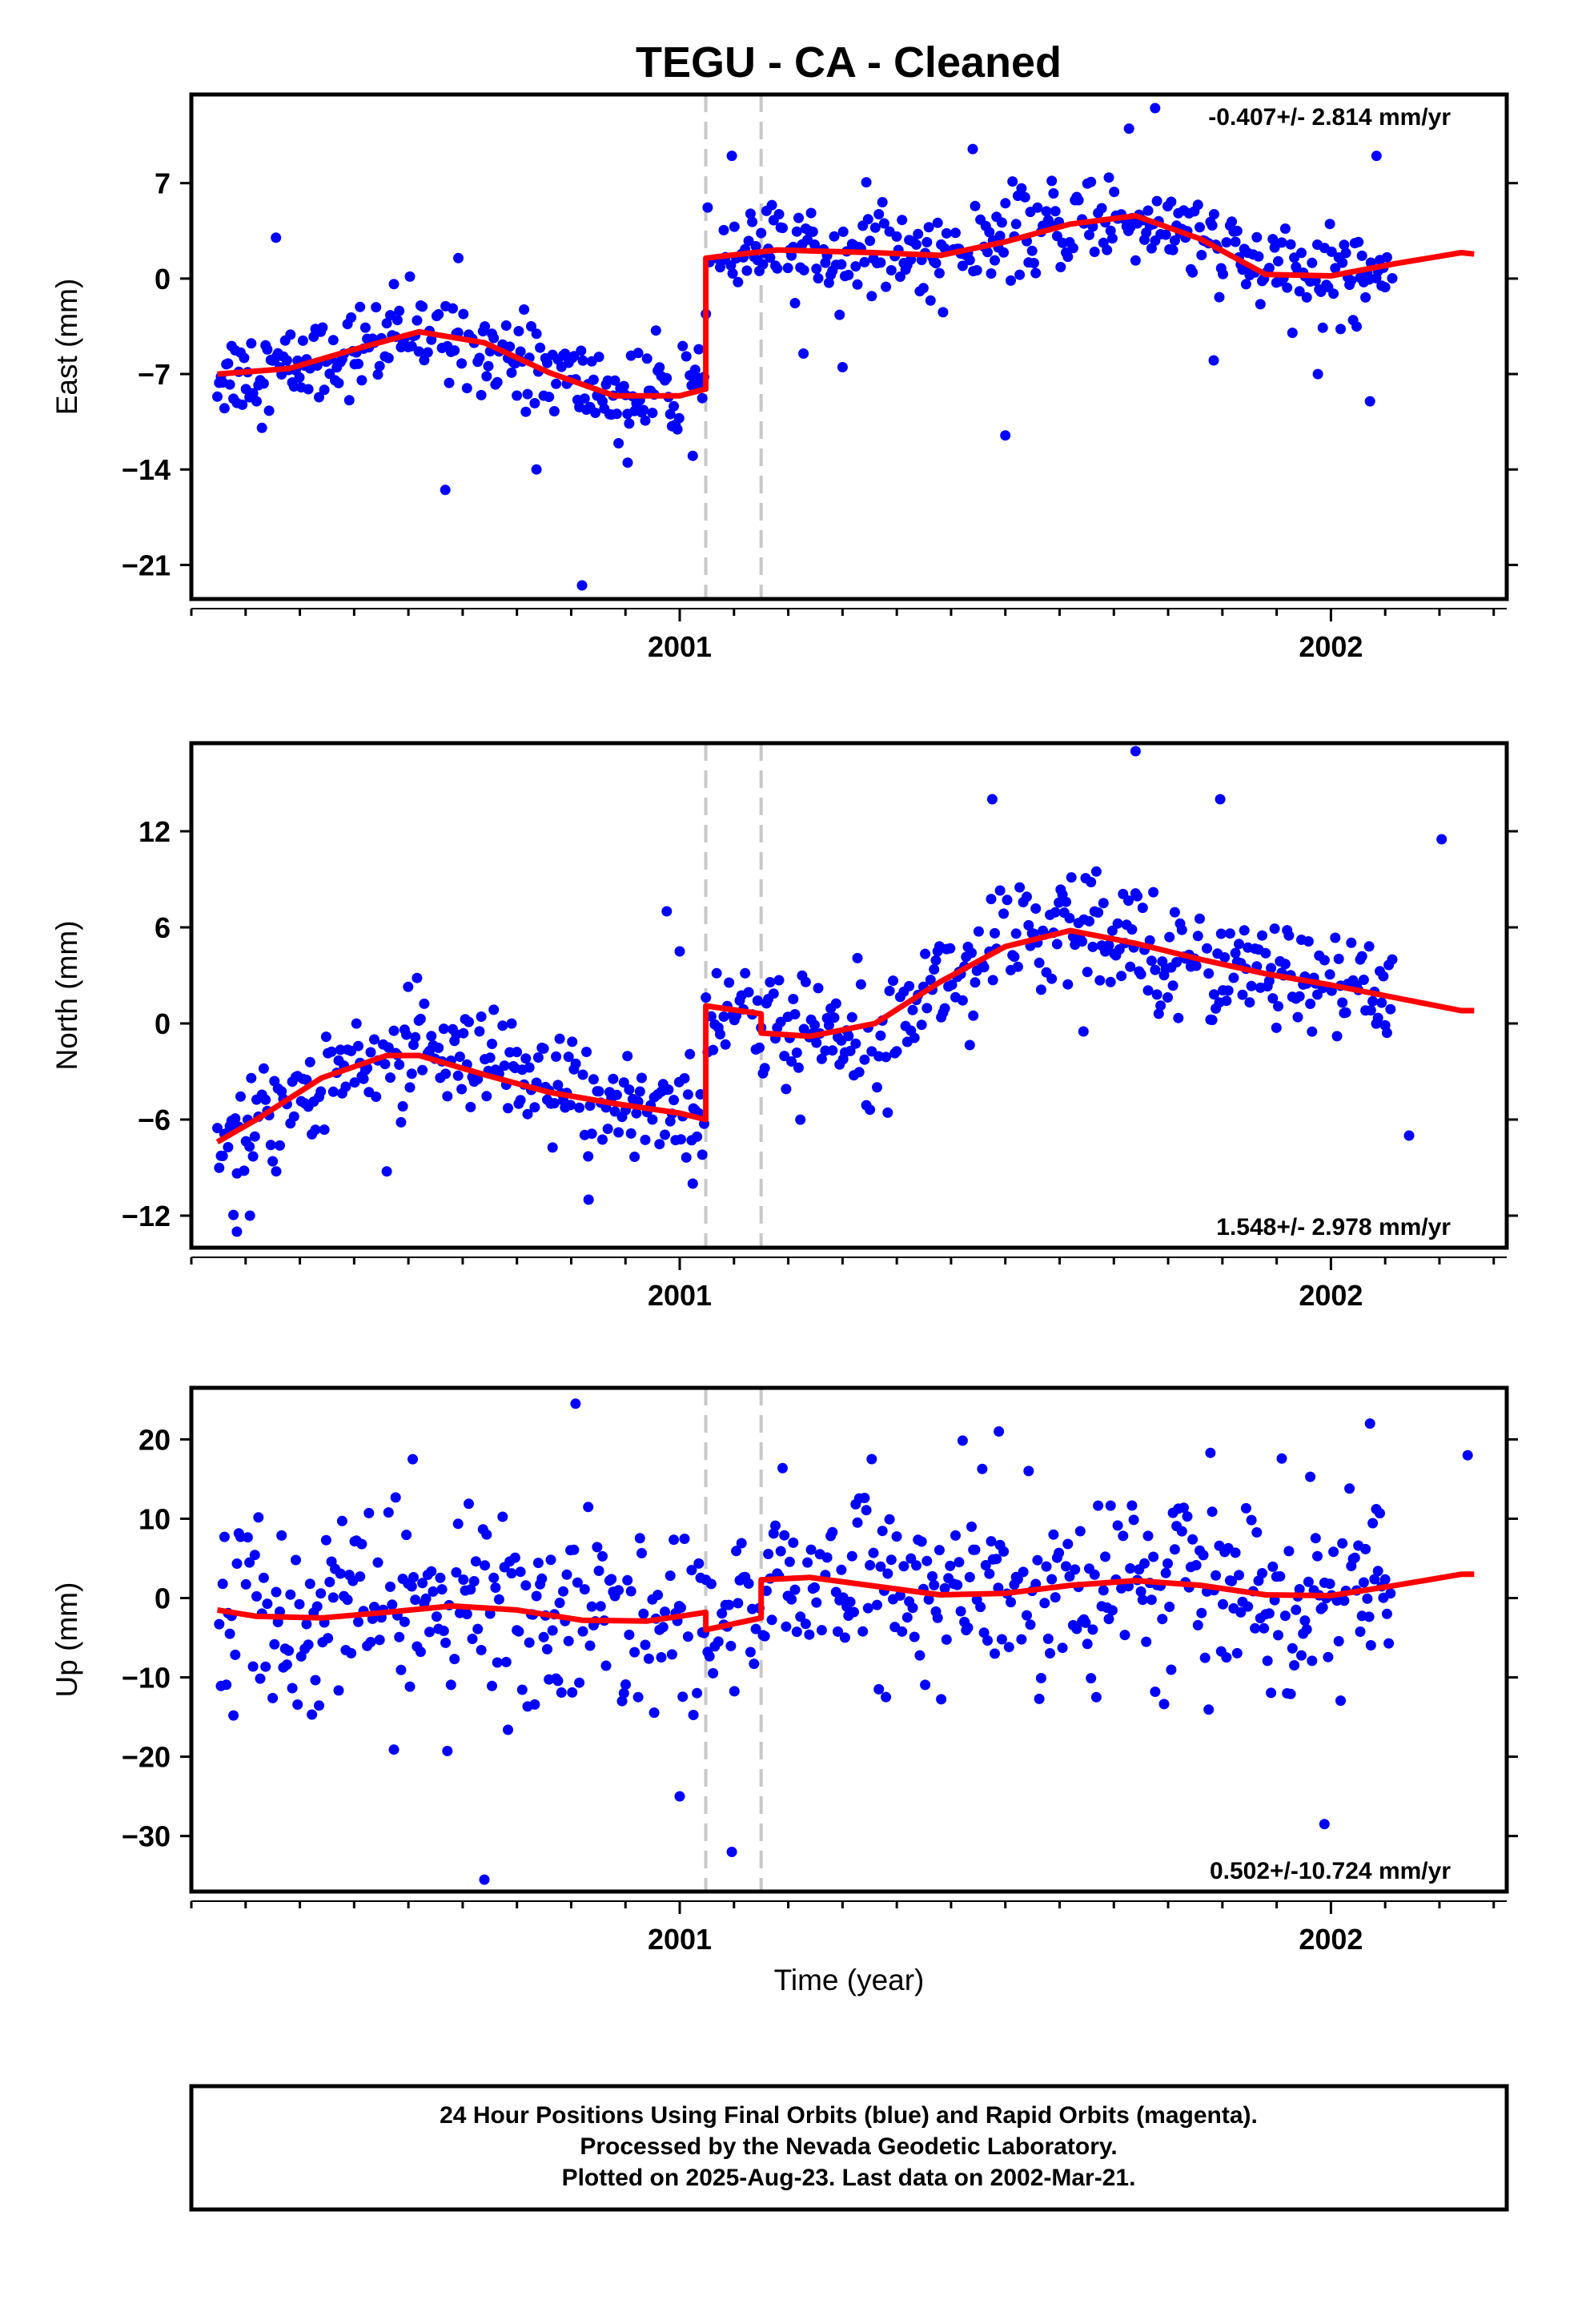 This screenshot has width=1582, height=2324. What do you see at coordinates (66, 1640) in the screenshot?
I see `y-axis-label: Up (mm)` at bounding box center [66, 1640].